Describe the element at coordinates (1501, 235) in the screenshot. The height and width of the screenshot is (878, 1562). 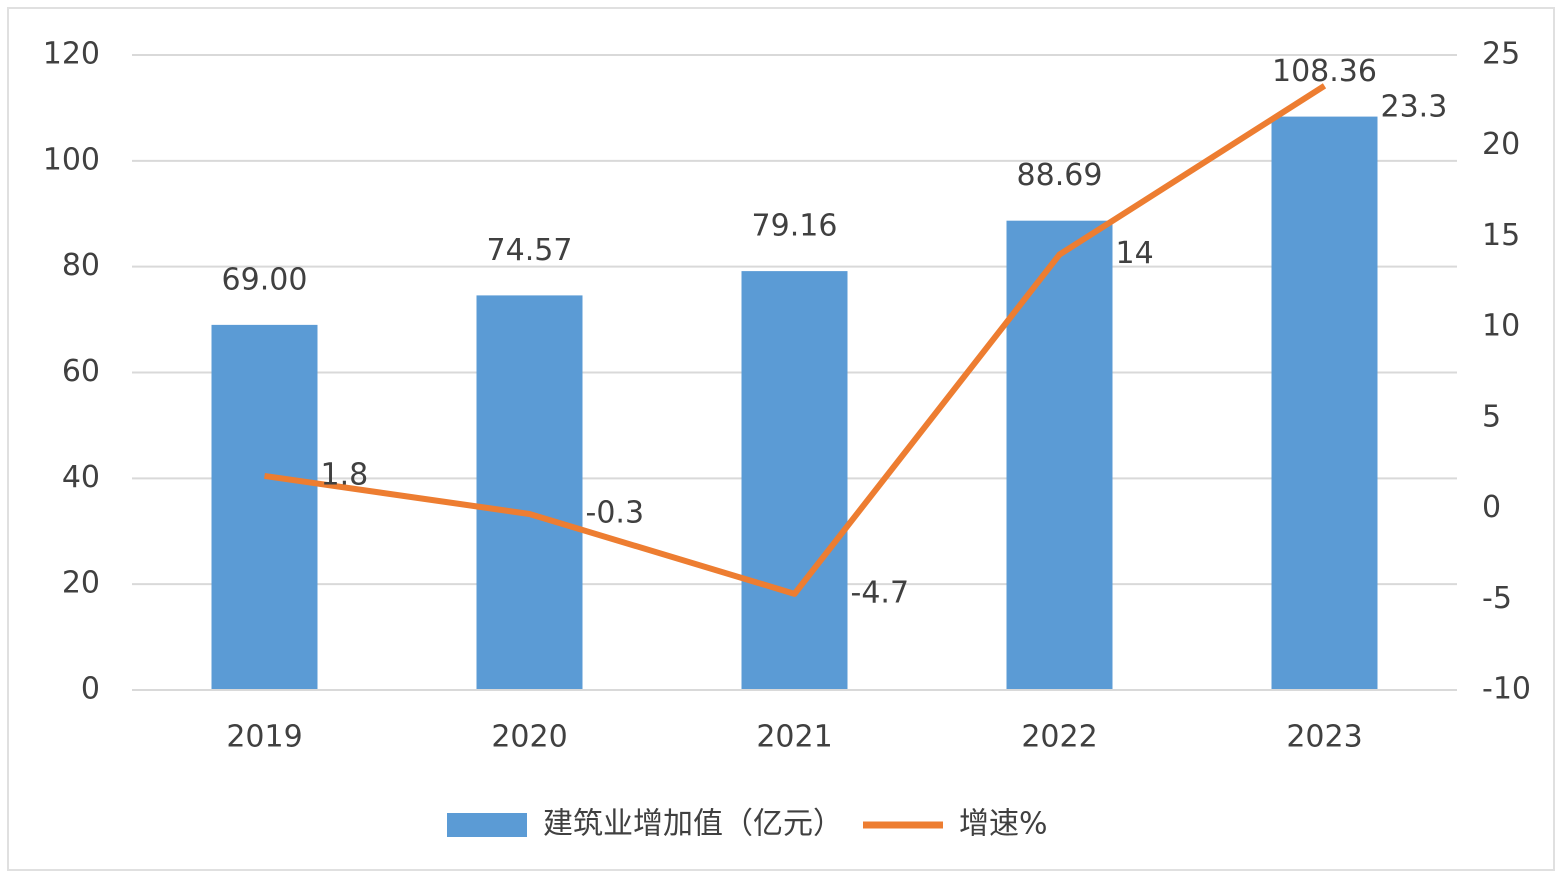
I see `y2-tick-label: 15` at that location.